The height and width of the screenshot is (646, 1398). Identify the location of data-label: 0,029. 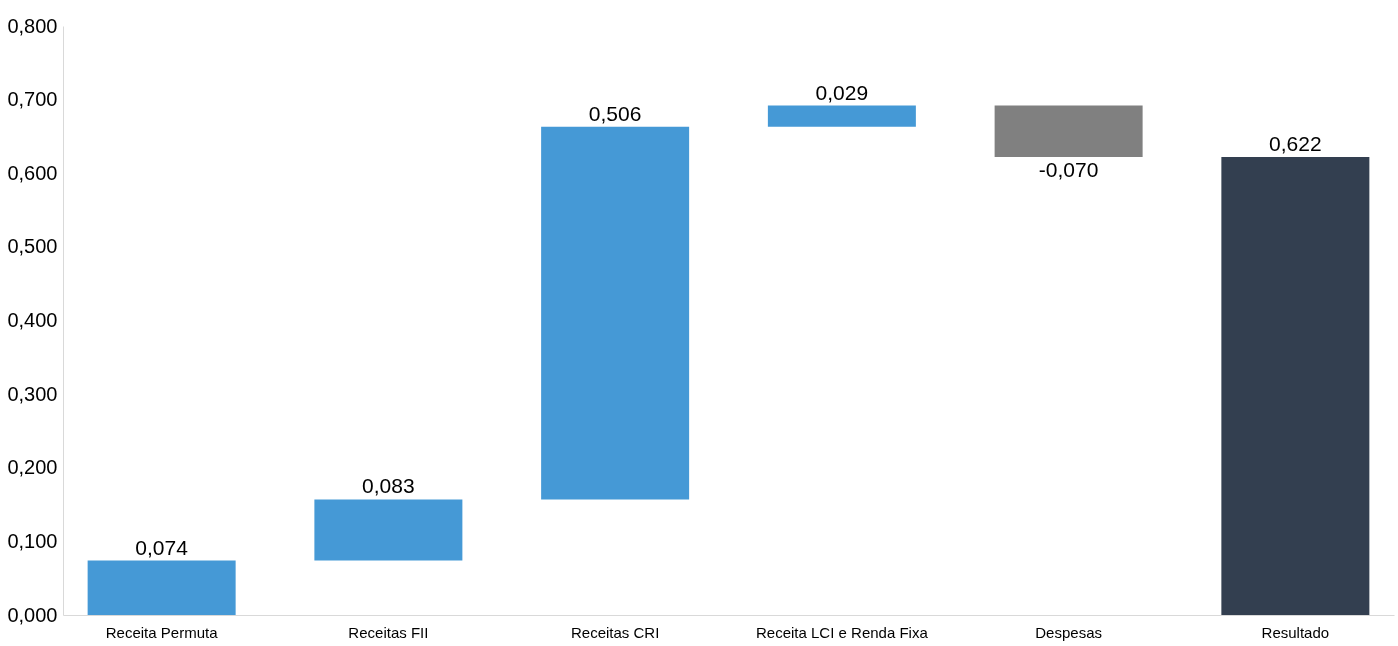
(842, 92).